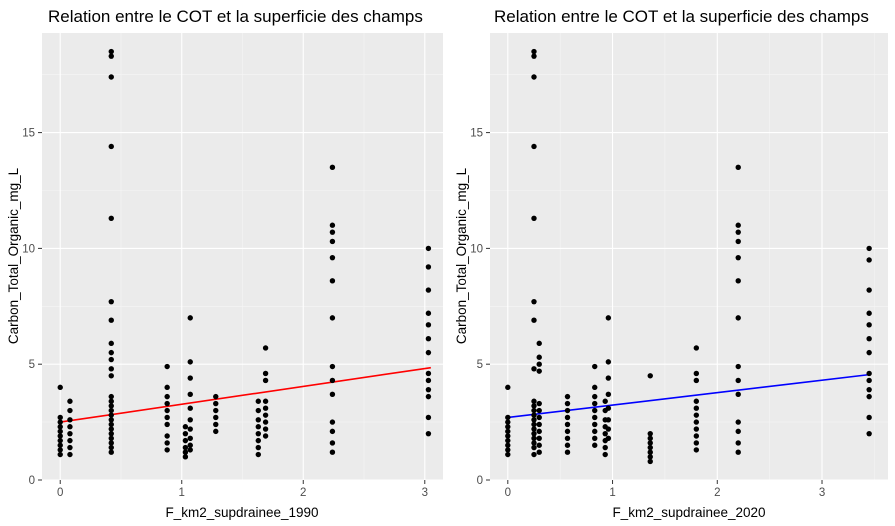 This screenshot has width=895, height=526. I want to click on chart-right-y-axis-title: Carbon_Total_Organic_mg_L, so click(461, 255).